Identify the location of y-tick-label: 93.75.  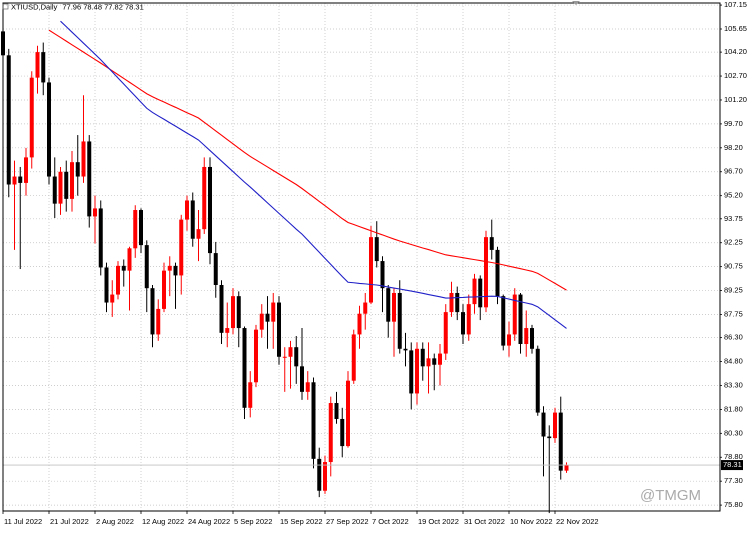
(733, 218).